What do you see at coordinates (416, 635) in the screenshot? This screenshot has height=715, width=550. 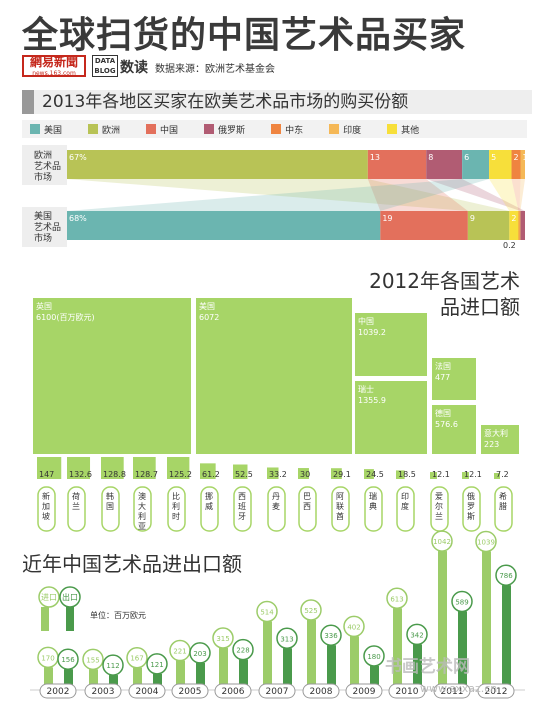 I see `export-value: 342` at bounding box center [416, 635].